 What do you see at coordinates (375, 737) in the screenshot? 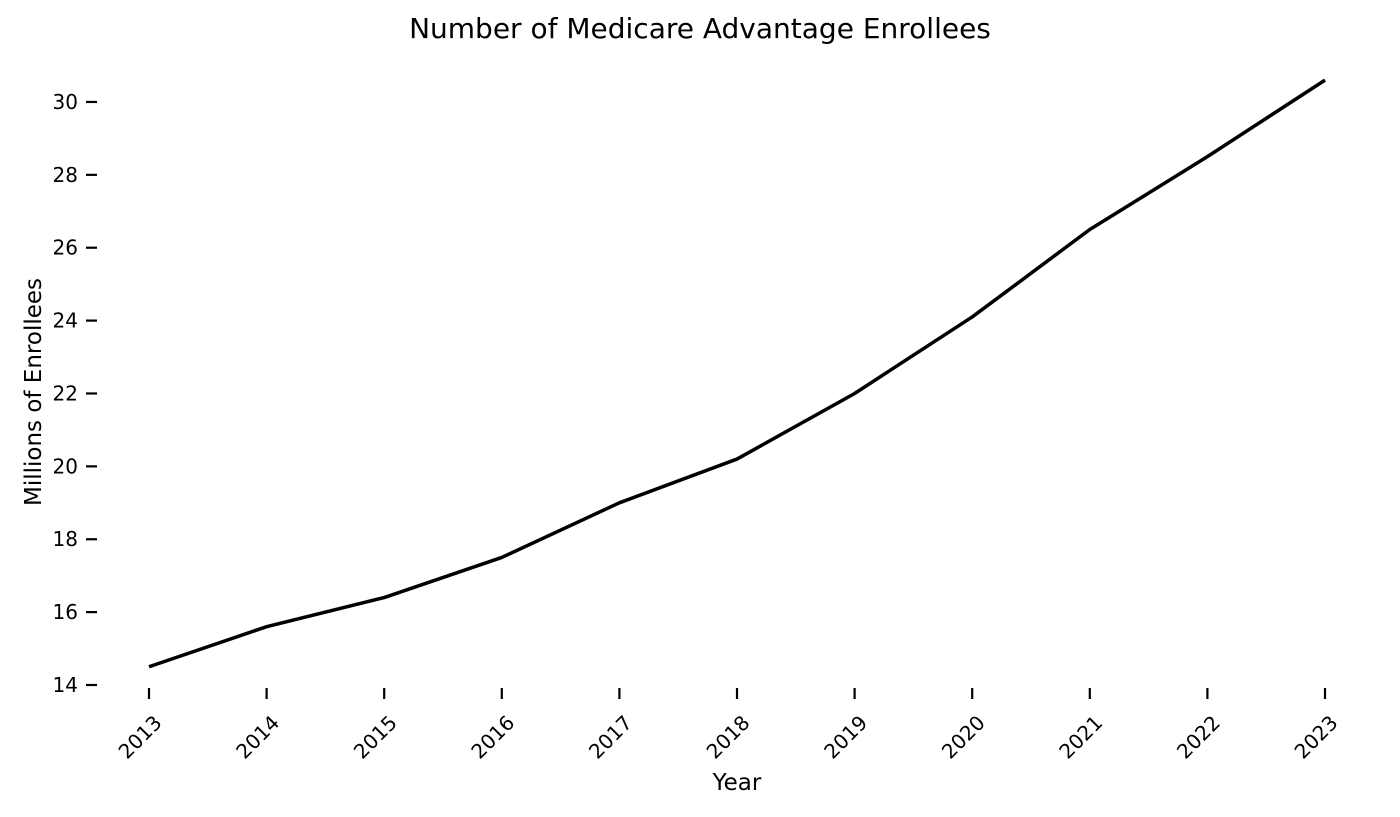
I see `x-tick-label: 2015` at bounding box center [375, 737].